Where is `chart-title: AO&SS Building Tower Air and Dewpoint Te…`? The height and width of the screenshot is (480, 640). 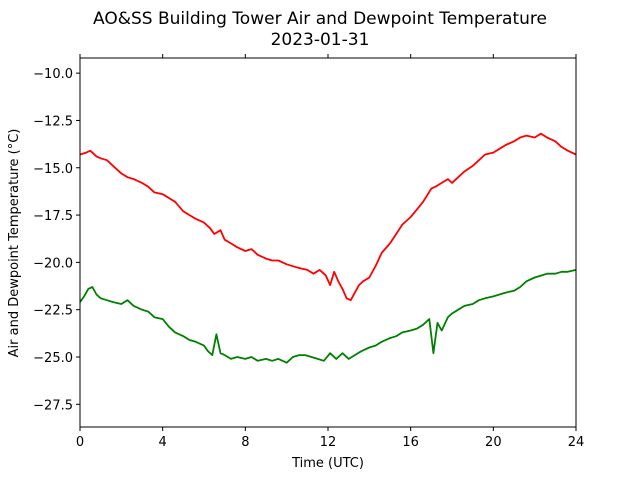 chart-title: AO&SS Building Tower Air and Dewpoint Te… is located at coordinates (320, 19).